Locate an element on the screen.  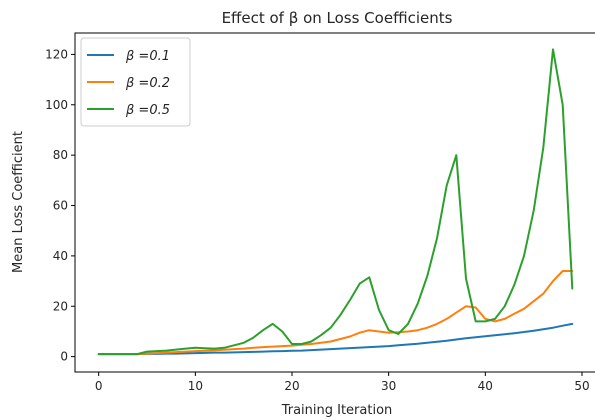
y-tick-label: 0 is located at coordinates (64, 357).